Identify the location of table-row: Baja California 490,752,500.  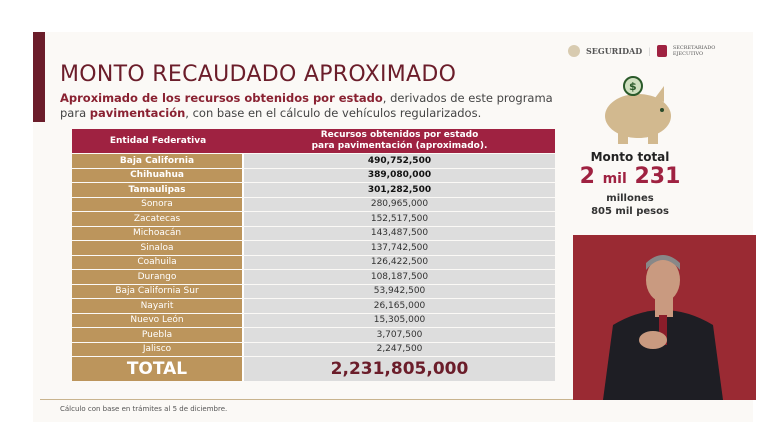
(313, 161).